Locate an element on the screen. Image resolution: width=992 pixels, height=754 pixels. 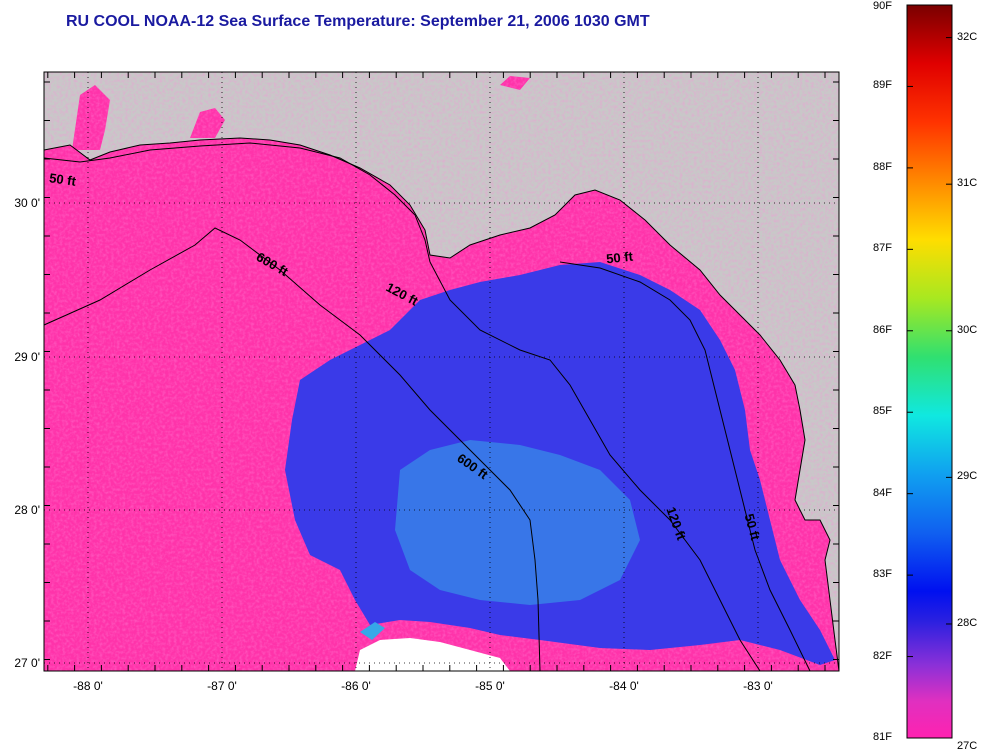
colorbar-f-label: 86F is located at coordinates (882, 329).